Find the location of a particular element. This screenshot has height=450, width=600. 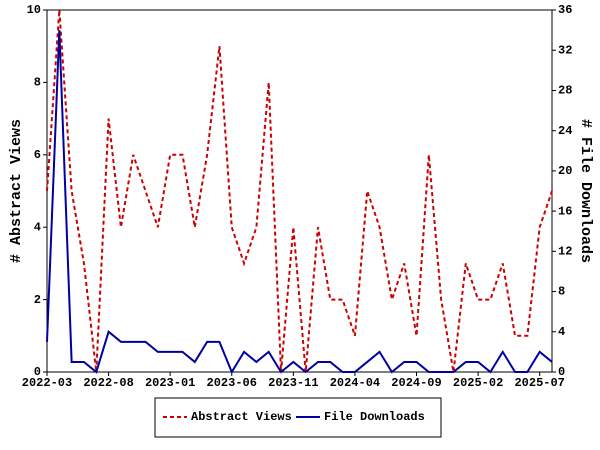

x-tick-label: 2022-08 is located at coordinates (108, 383).